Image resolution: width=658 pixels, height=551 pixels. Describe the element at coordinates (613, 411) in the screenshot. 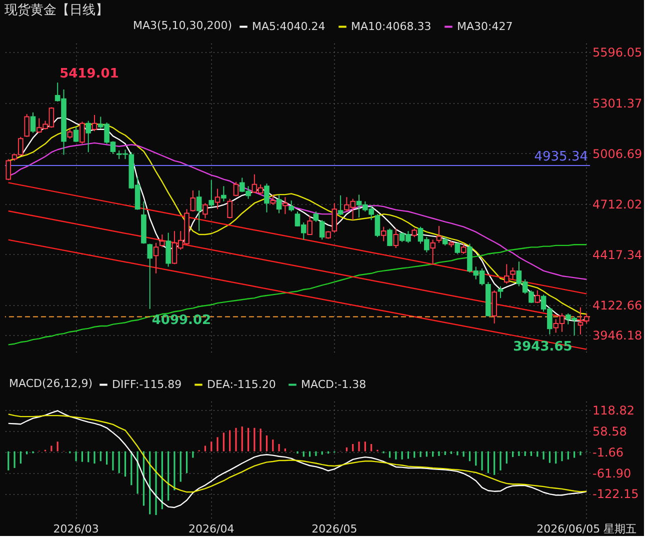

I see `y-tick-label: 118.82` at that location.